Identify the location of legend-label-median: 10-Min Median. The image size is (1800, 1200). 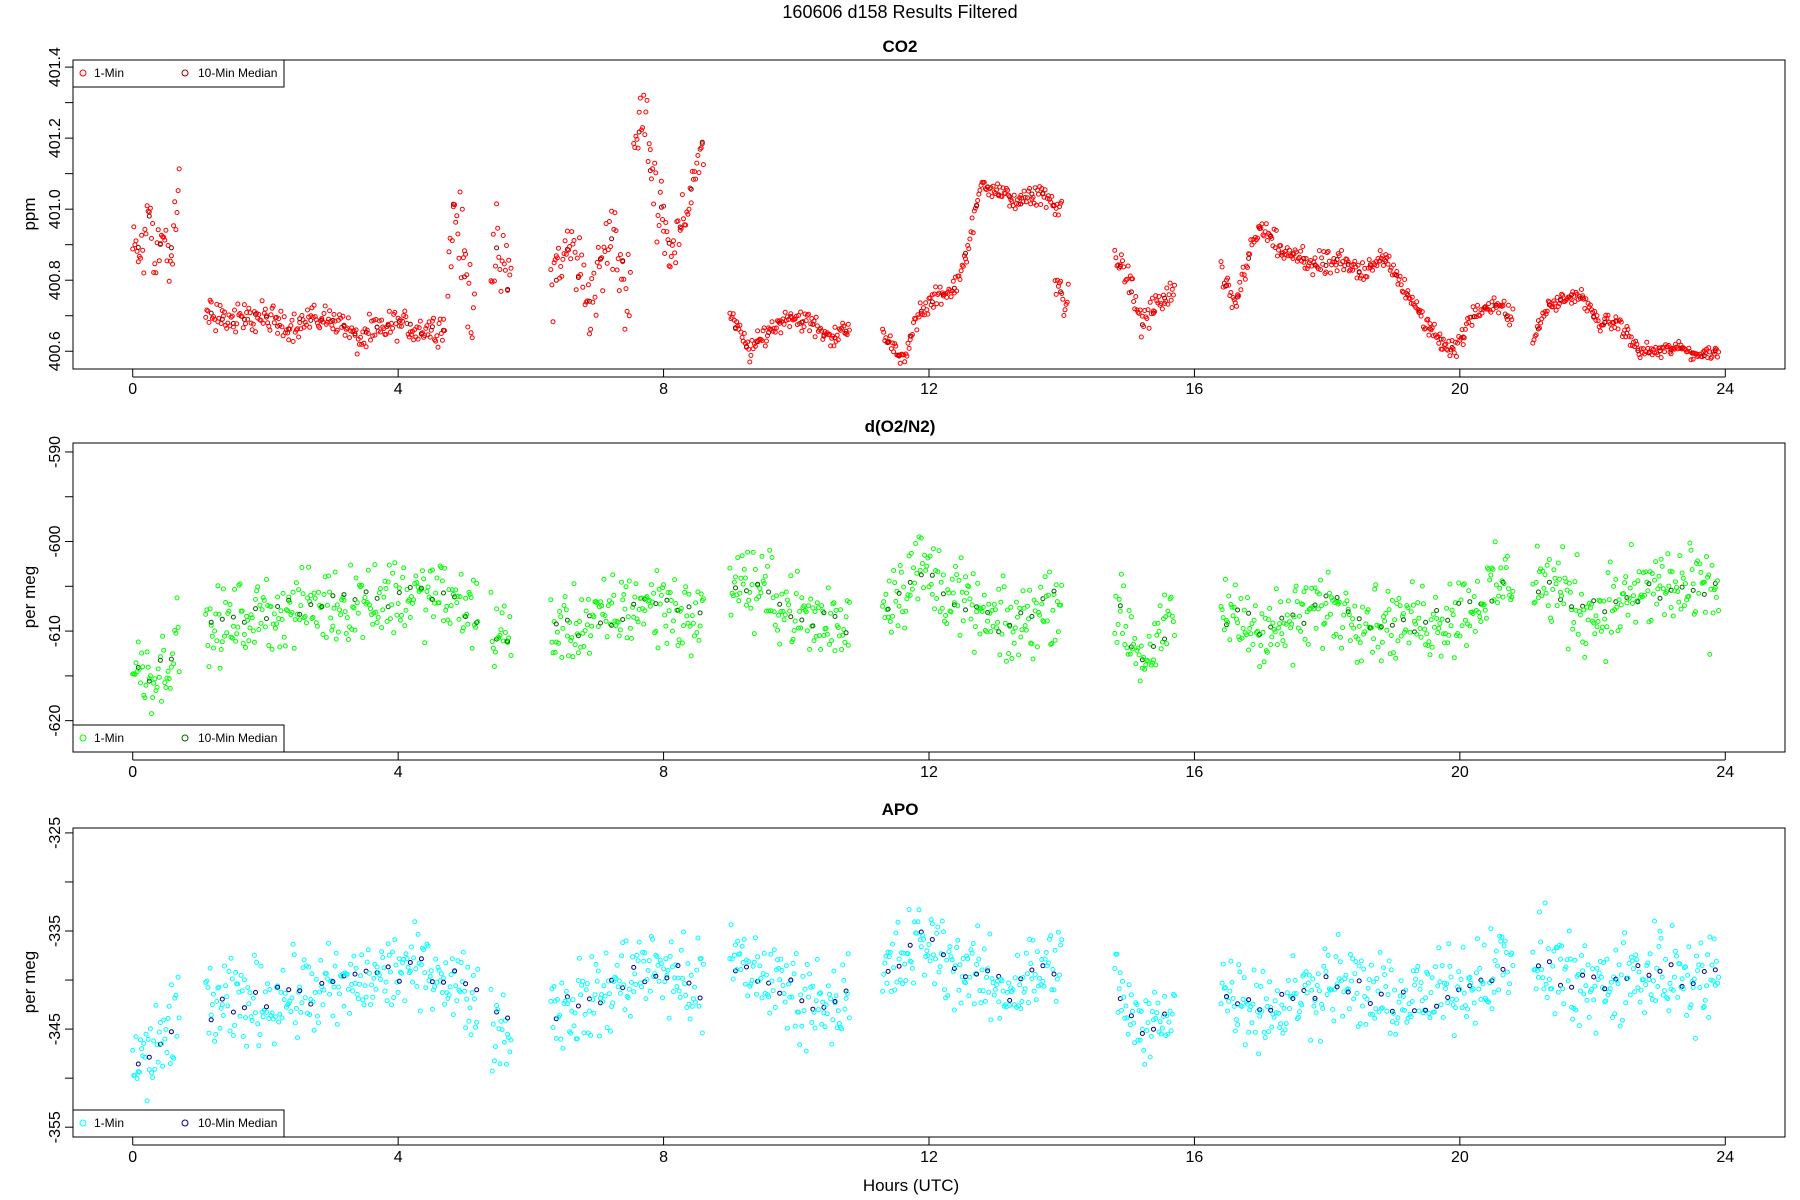
(237, 738).